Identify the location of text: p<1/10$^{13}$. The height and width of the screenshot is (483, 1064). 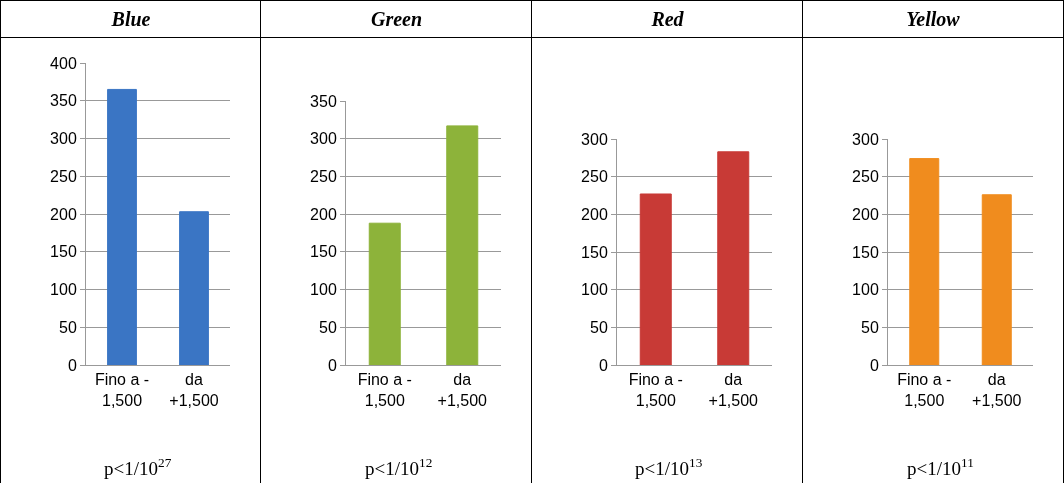
(669, 467).